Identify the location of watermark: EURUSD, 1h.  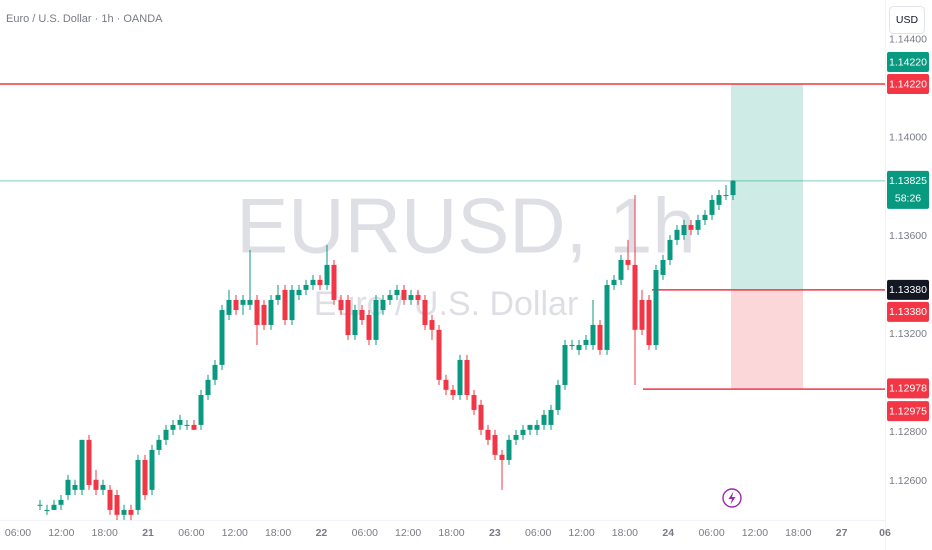
(465, 226).